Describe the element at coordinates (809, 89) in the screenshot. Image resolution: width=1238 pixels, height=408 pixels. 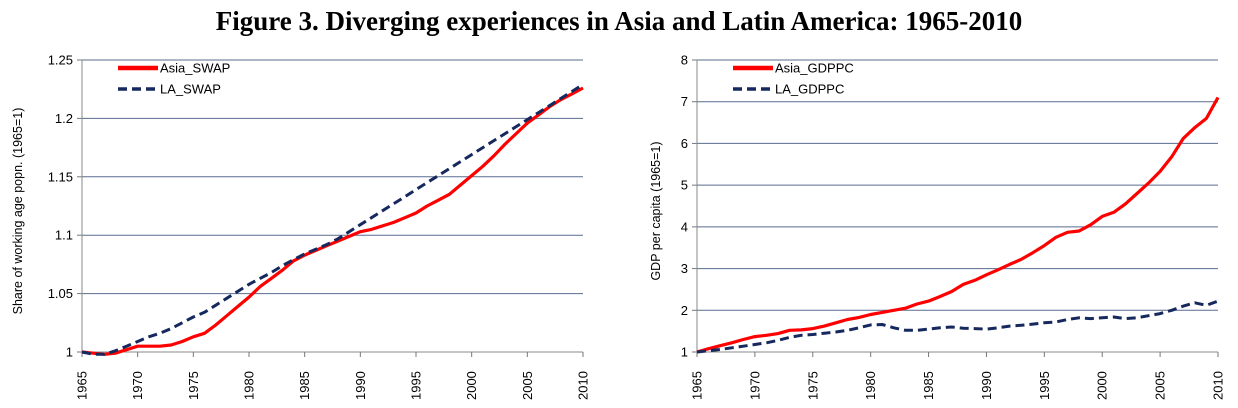
I see `legend-label: LA_GDPPC` at that location.